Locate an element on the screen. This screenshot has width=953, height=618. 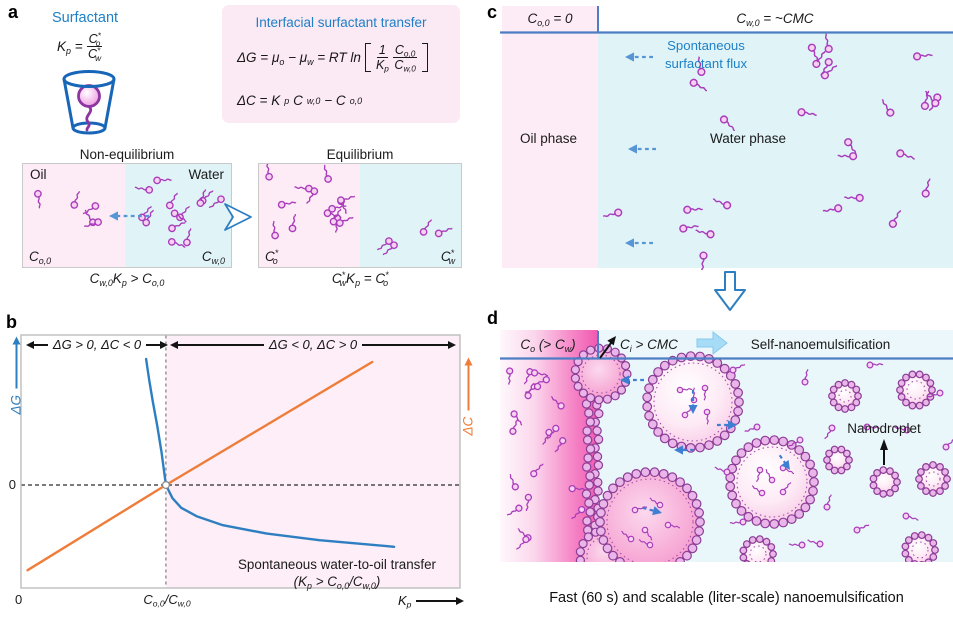
oil-phase-label: Oil phase is located at coordinates (548, 138).